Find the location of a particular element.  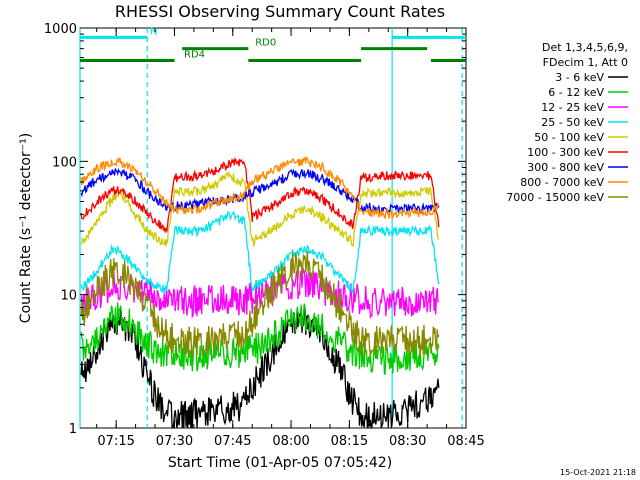

legend-entry-2: 12 - 25 keV is located at coordinates (572, 107).